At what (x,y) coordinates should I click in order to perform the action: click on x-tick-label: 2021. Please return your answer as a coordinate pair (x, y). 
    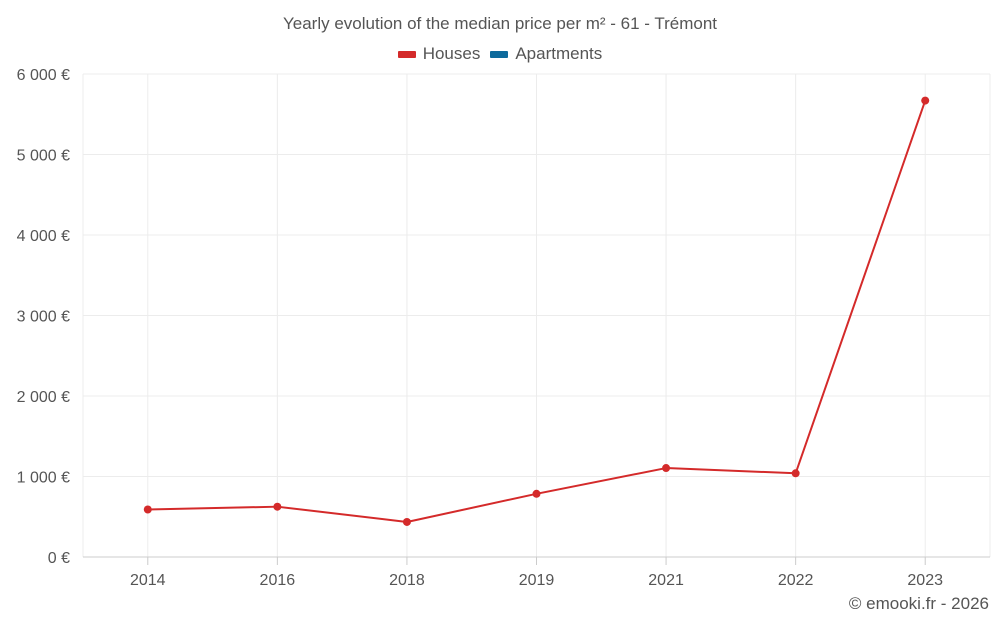
    Looking at the image, I should click on (666, 580).